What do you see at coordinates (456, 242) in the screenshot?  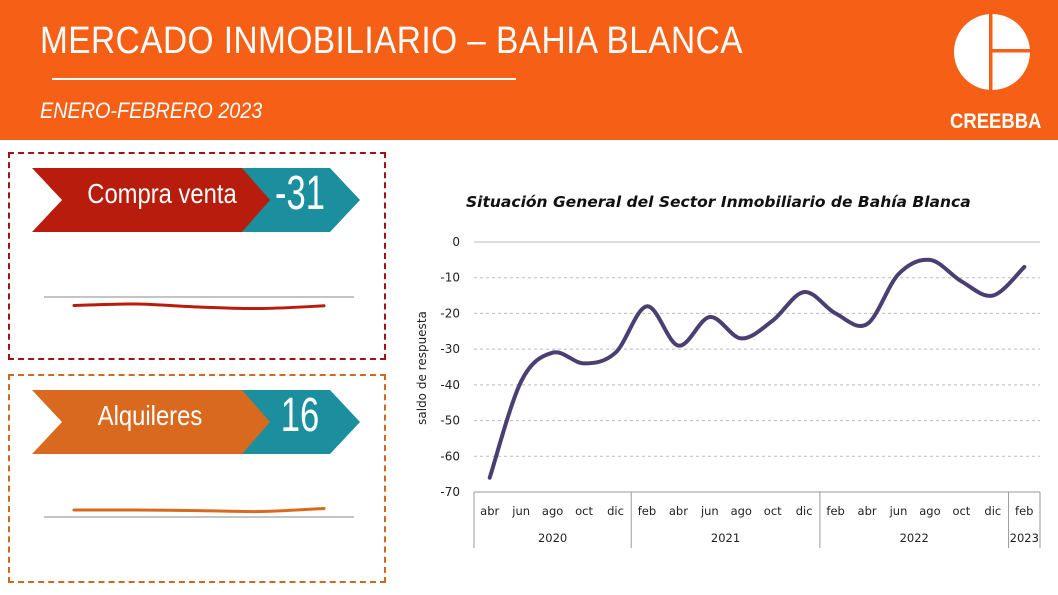 I see `y-tick-label: 0` at bounding box center [456, 242].